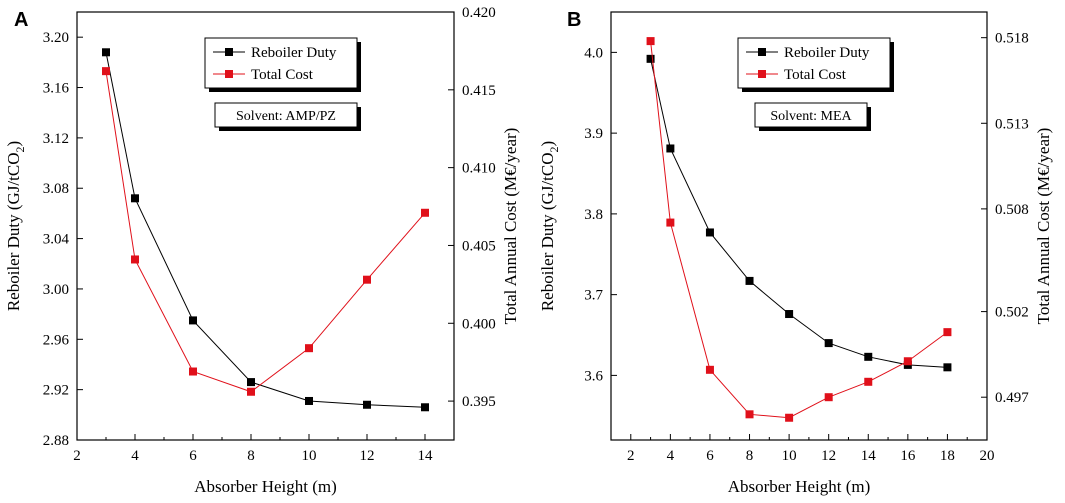 The image size is (1065, 503). What do you see at coordinates (56, 38) in the screenshot?
I see `y-left-tick-label: 3.20` at bounding box center [56, 38].